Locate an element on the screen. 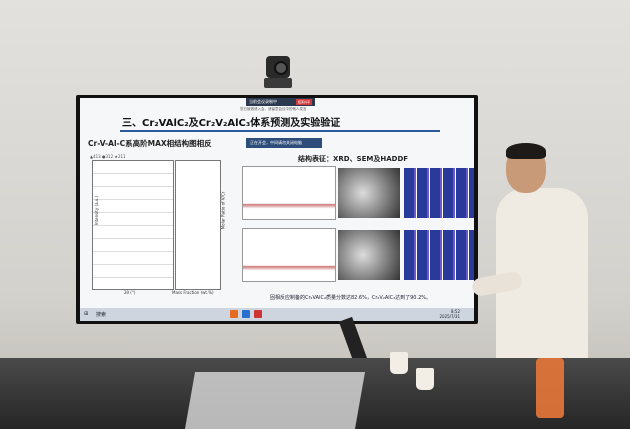 This screenshot has width=630, height=429. xrd-x-label: 2θ (°) is located at coordinates (130, 292).